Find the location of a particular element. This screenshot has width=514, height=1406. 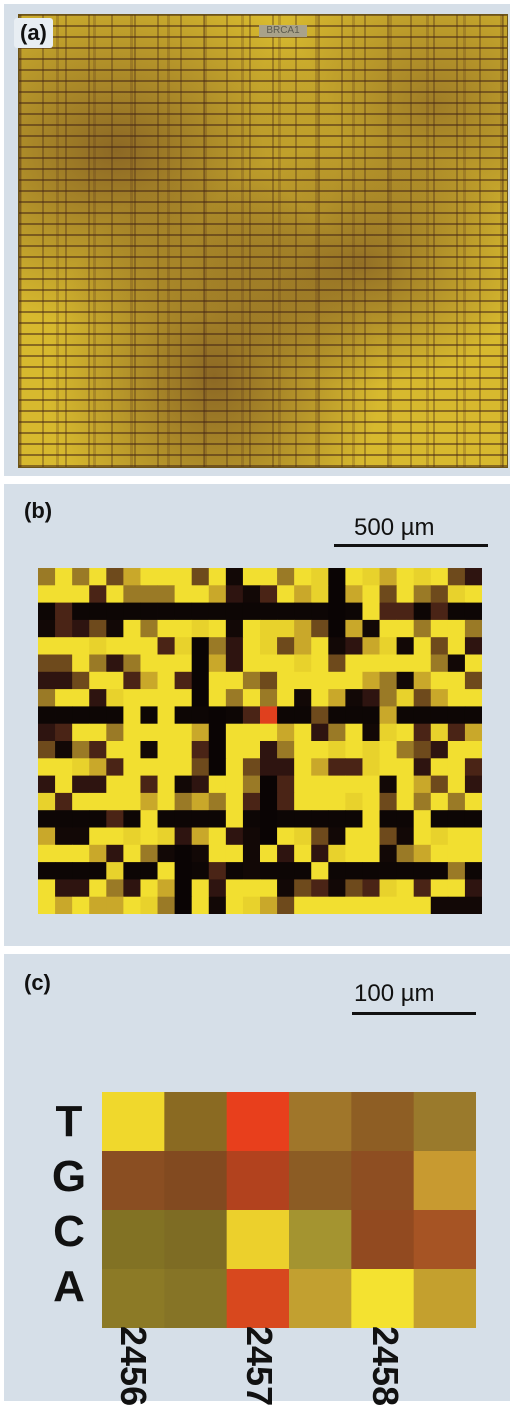

position-label-2456: 2456 is located at coordinates (133, 1366).